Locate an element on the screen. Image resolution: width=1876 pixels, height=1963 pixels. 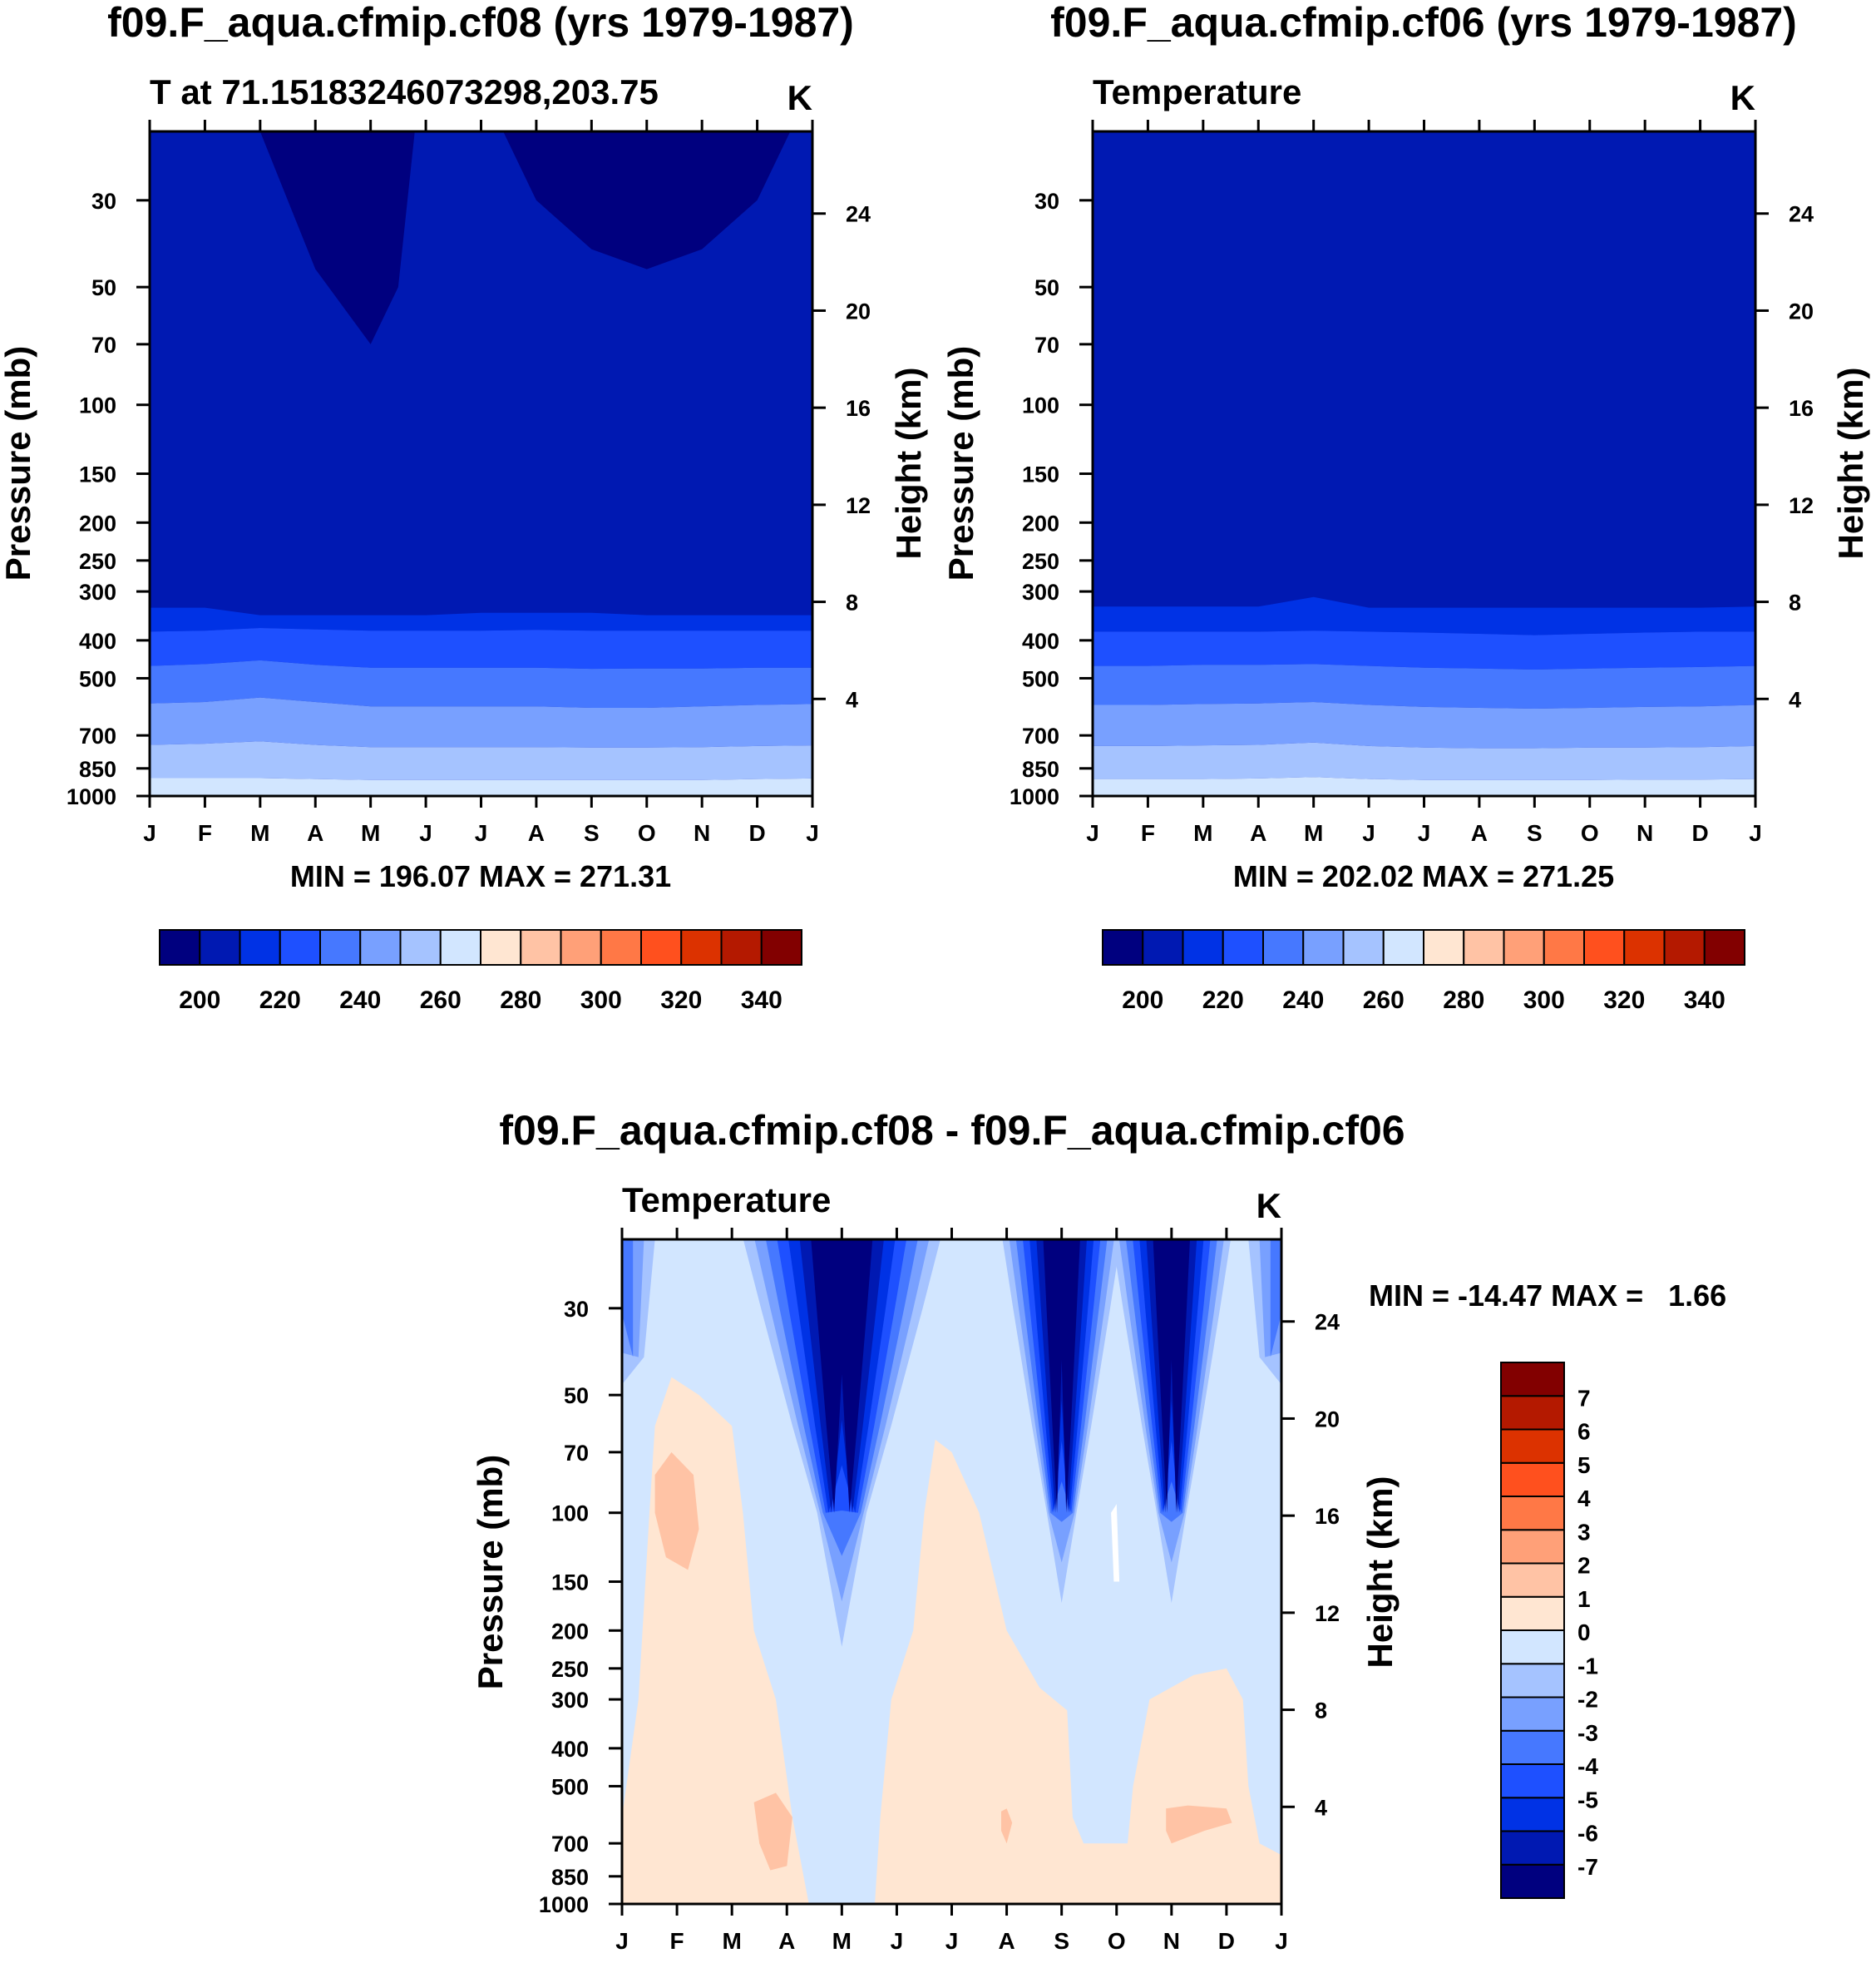
x-tick-label: S is located at coordinates (1061, 1941).